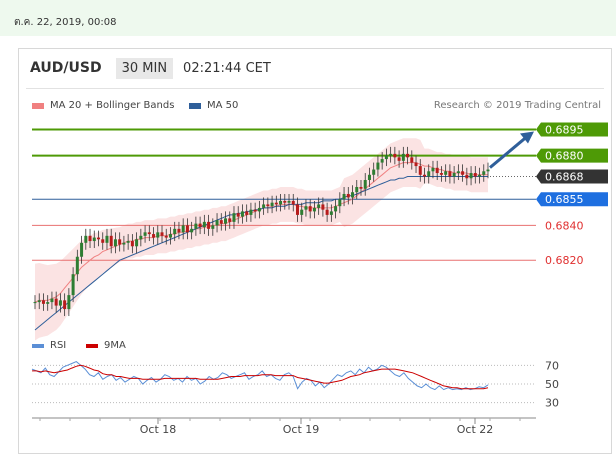  Describe the element at coordinates (315, 88) in the screenshot. I see `header-divider` at that location.